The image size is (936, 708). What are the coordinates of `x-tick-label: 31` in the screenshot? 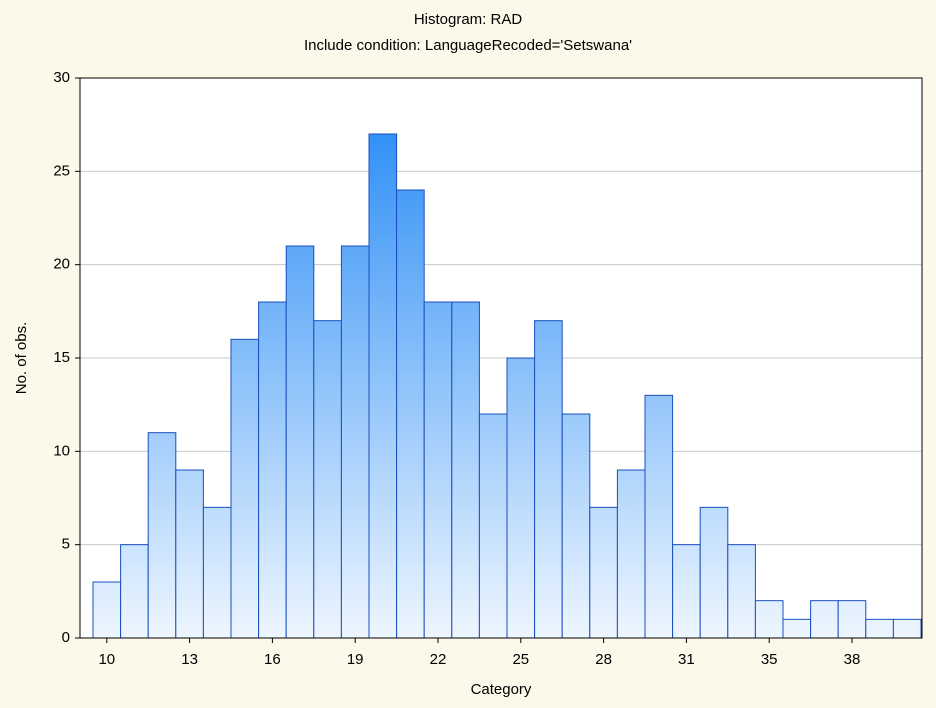 It's located at (686, 659).